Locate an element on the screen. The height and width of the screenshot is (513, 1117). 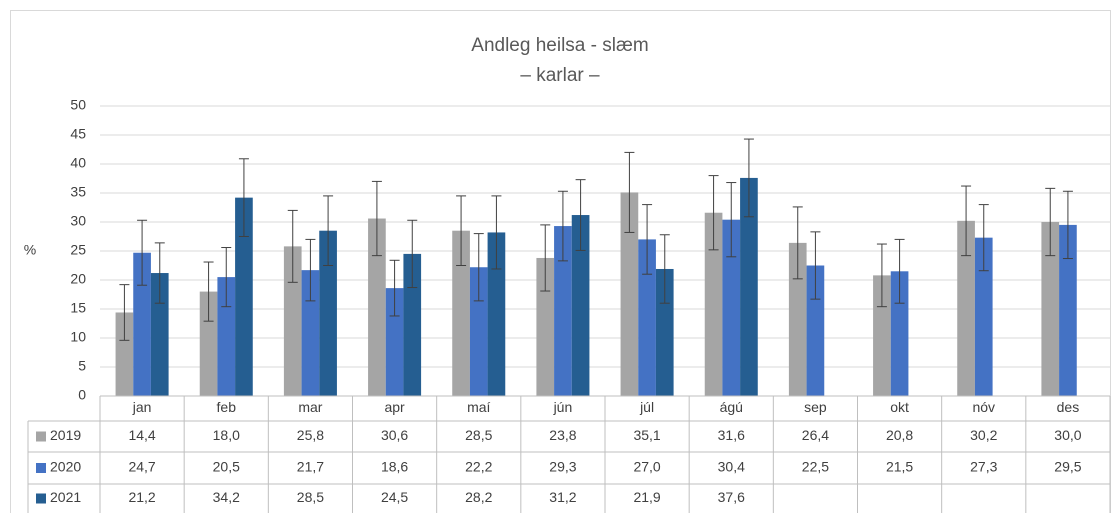
y-axis-label: % is located at coordinates (30, 250).